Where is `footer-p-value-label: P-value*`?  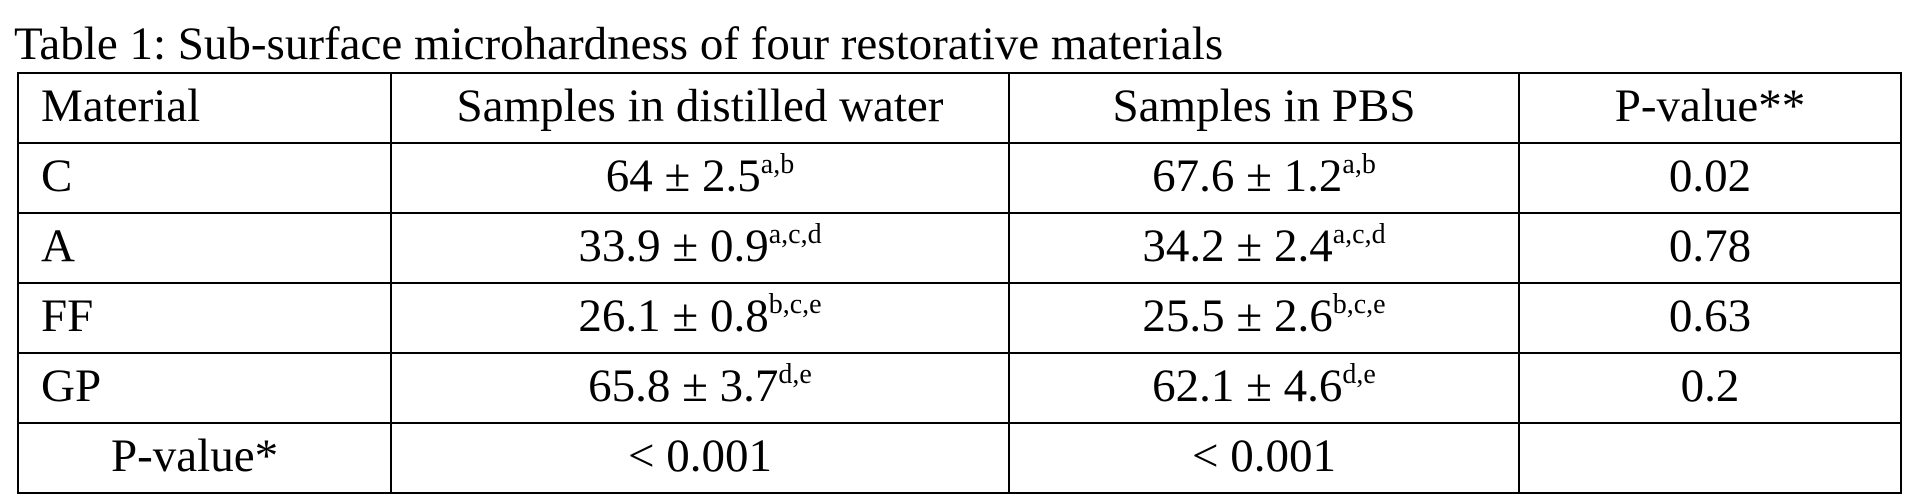
footer-p-value-label: P-value* is located at coordinates (204, 458).